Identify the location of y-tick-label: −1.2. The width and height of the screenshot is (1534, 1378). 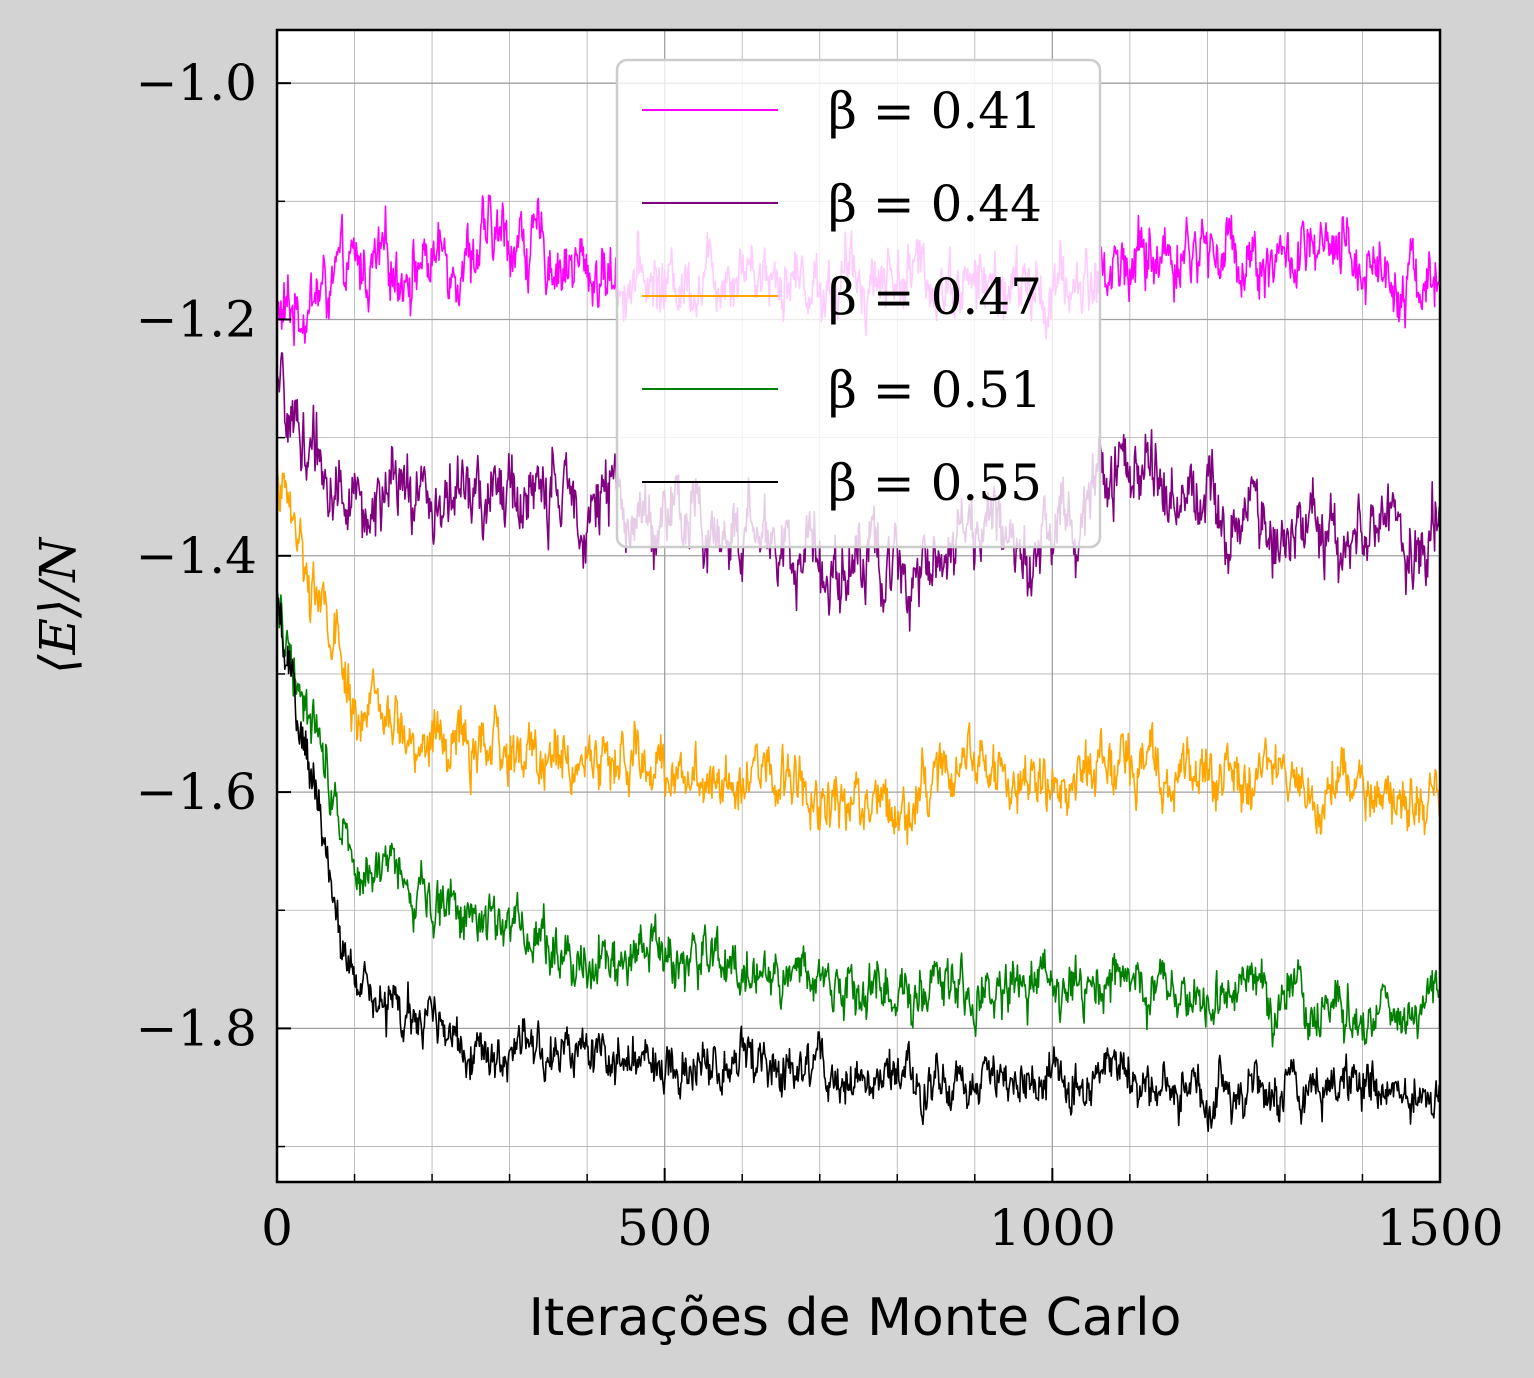
(196, 319).